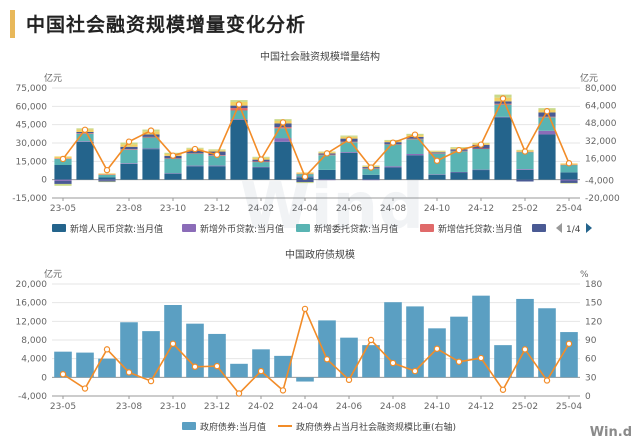  Describe the element at coordinates (32, 126) in the screenshot. I see `chart1-y-left-tick-label: 45,000` at that location.